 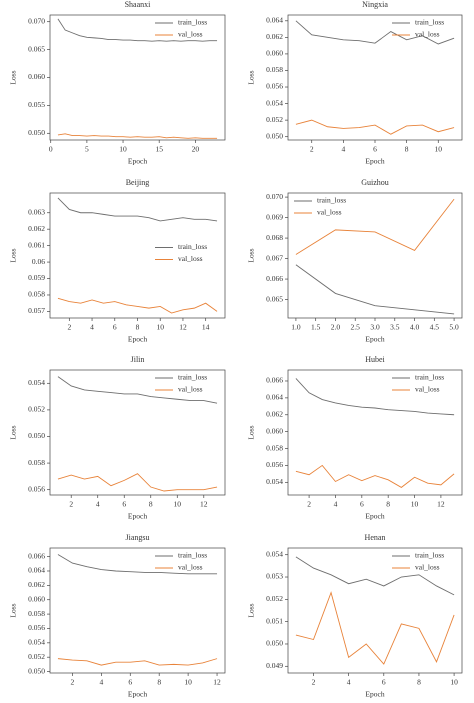 What do you see at coordinates (274, 196) in the screenshot?
I see `y-tick-label: 0.070` at bounding box center [274, 196].